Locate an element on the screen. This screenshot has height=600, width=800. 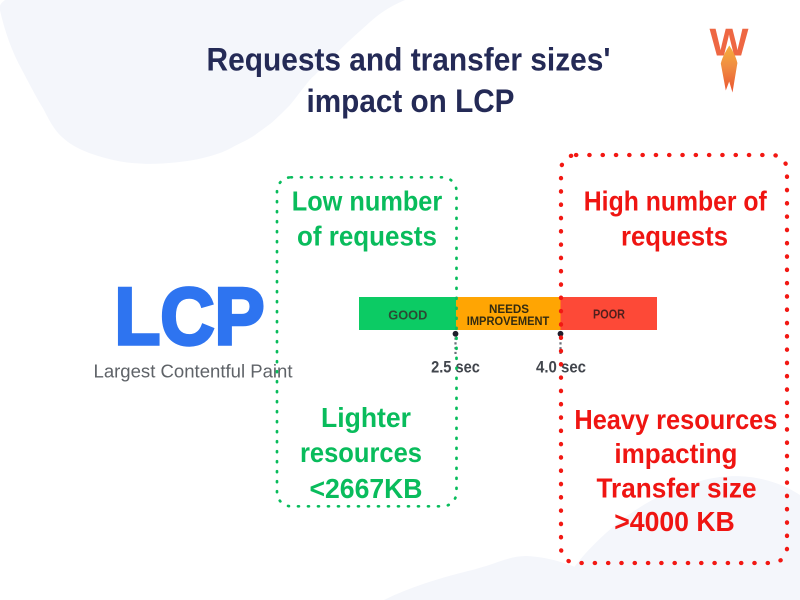
svg-text: 2.5 sec is located at coordinates (455, 367).